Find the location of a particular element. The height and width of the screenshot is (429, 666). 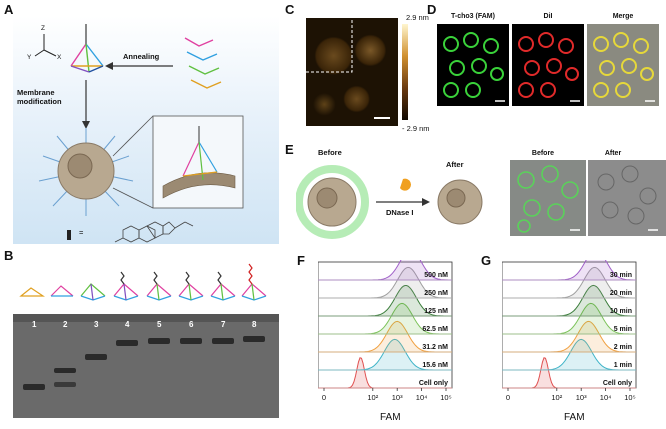

series-label: 2 min is located at coordinates (623, 347).